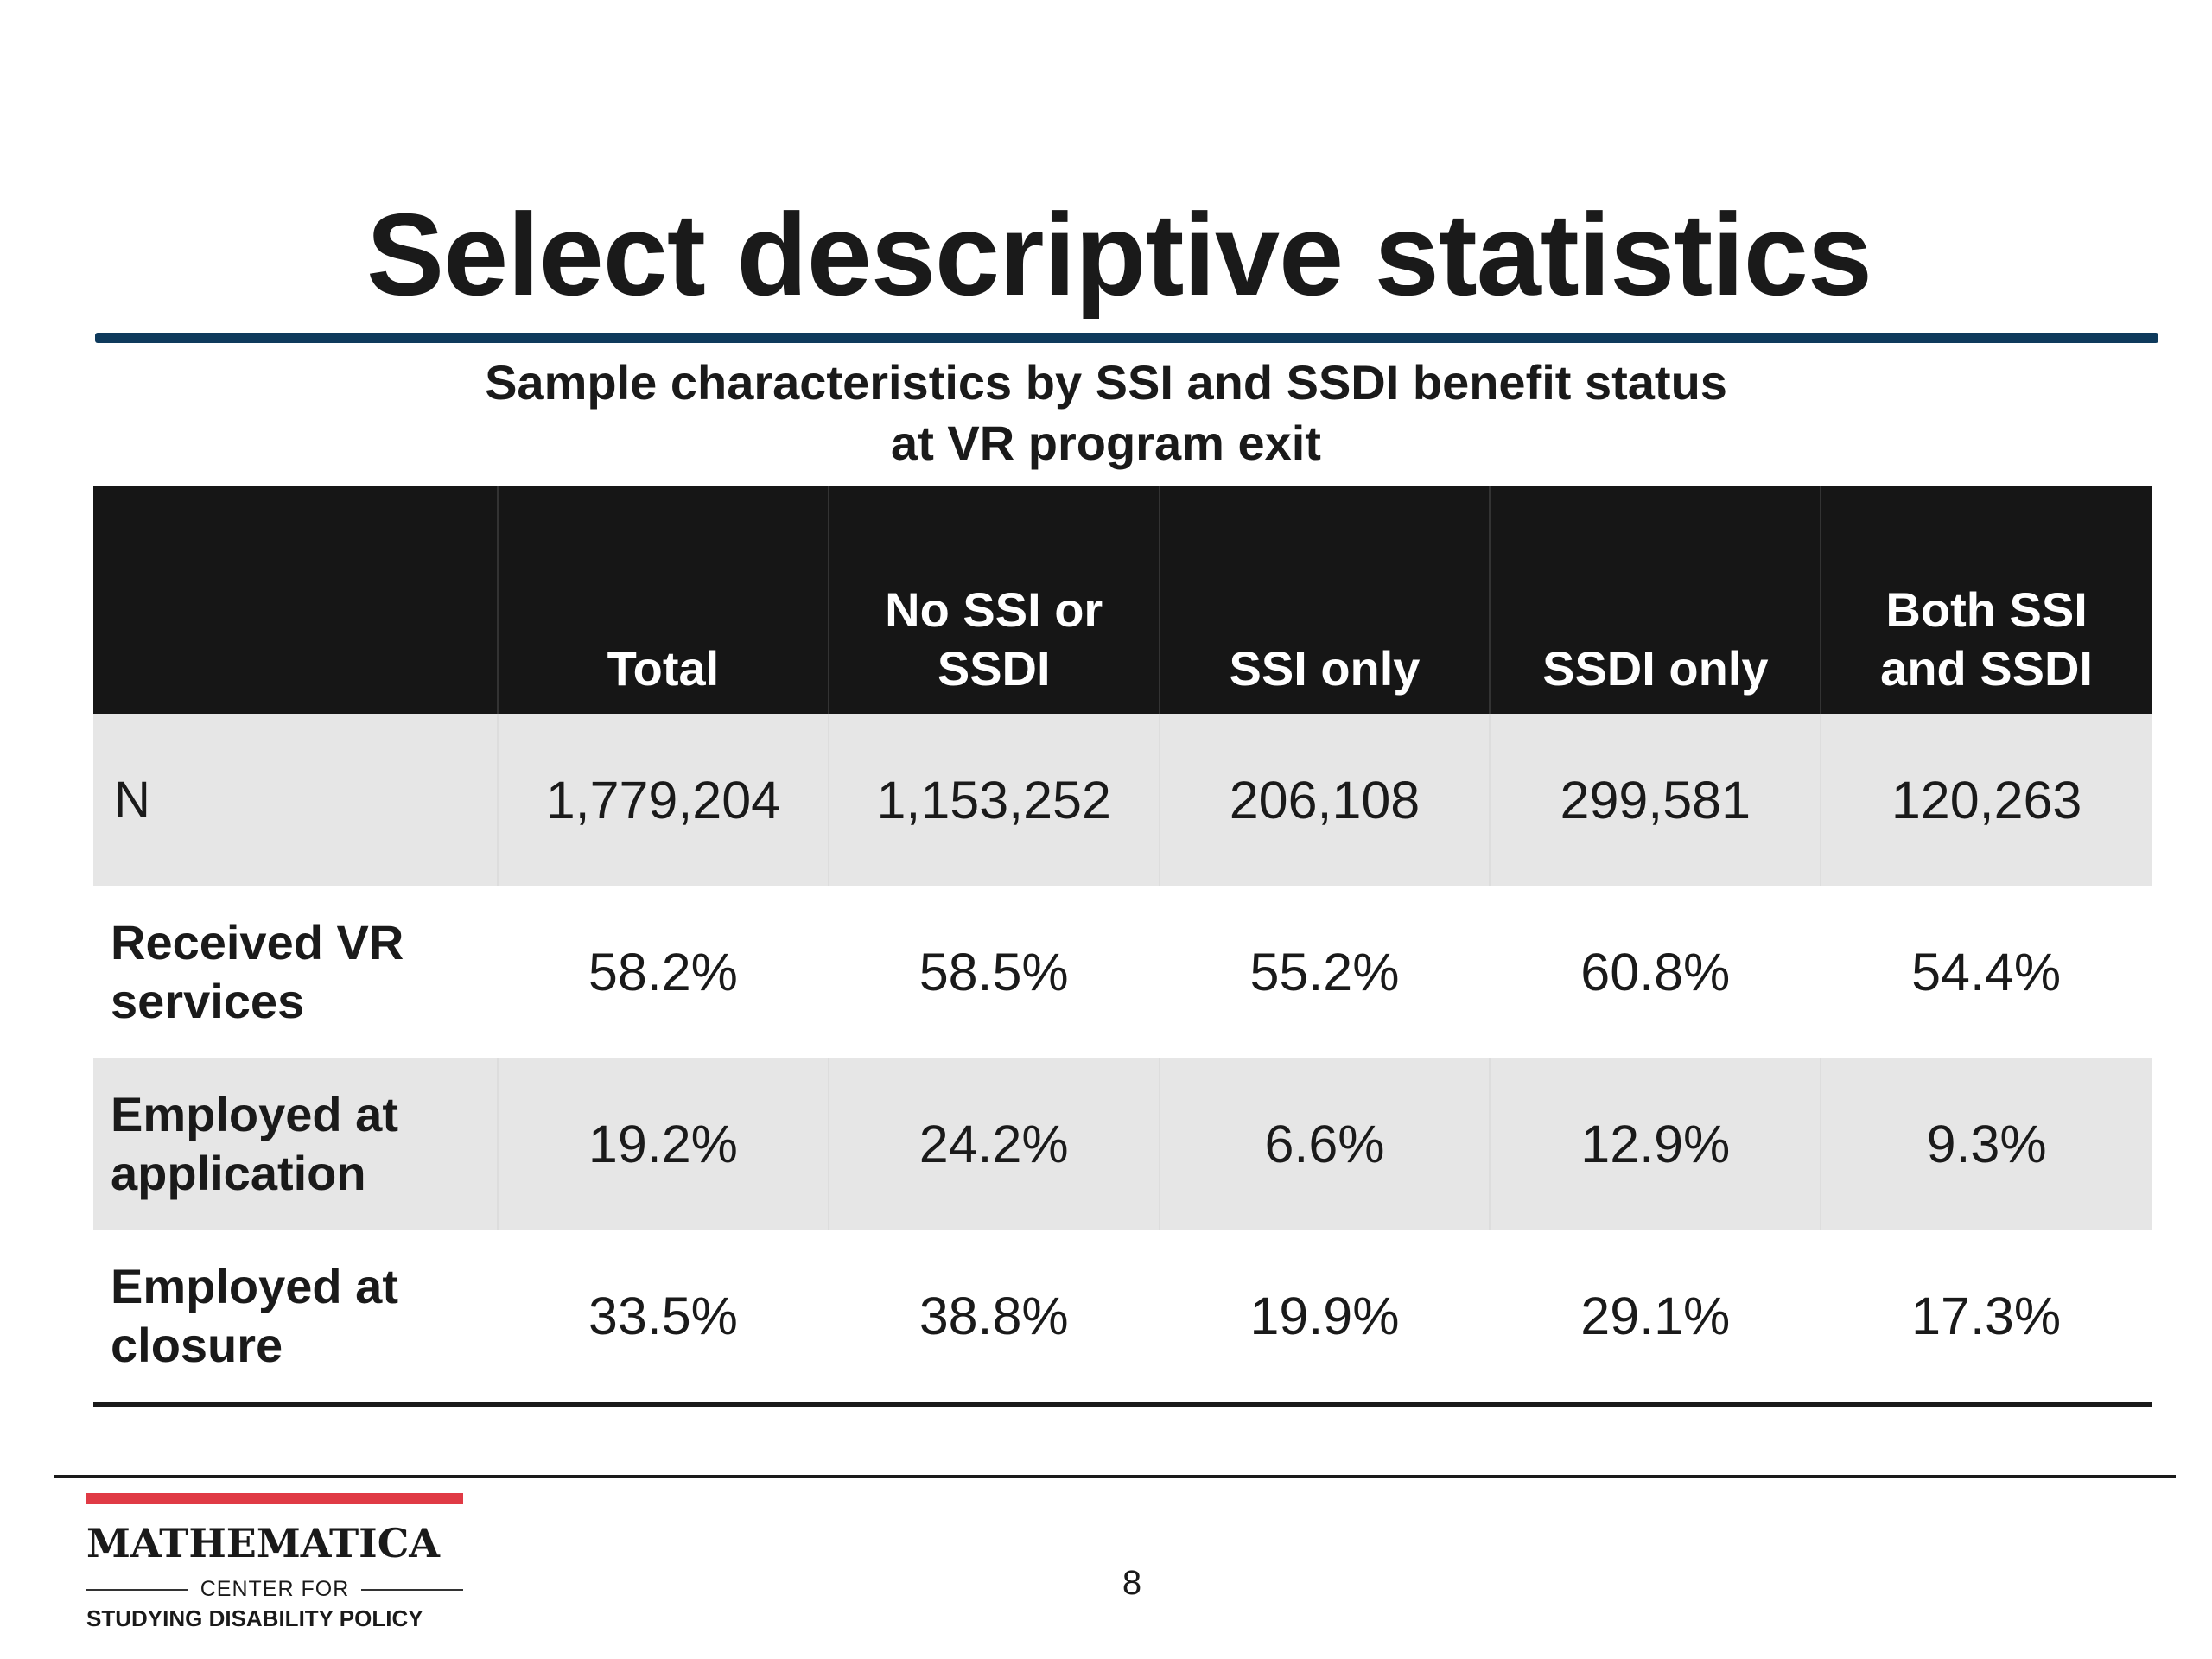 Image resolution: width=2212 pixels, height=1659 pixels. What do you see at coordinates (1325, 668) in the screenshot?
I see `header-line: SSI only` at bounding box center [1325, 668].